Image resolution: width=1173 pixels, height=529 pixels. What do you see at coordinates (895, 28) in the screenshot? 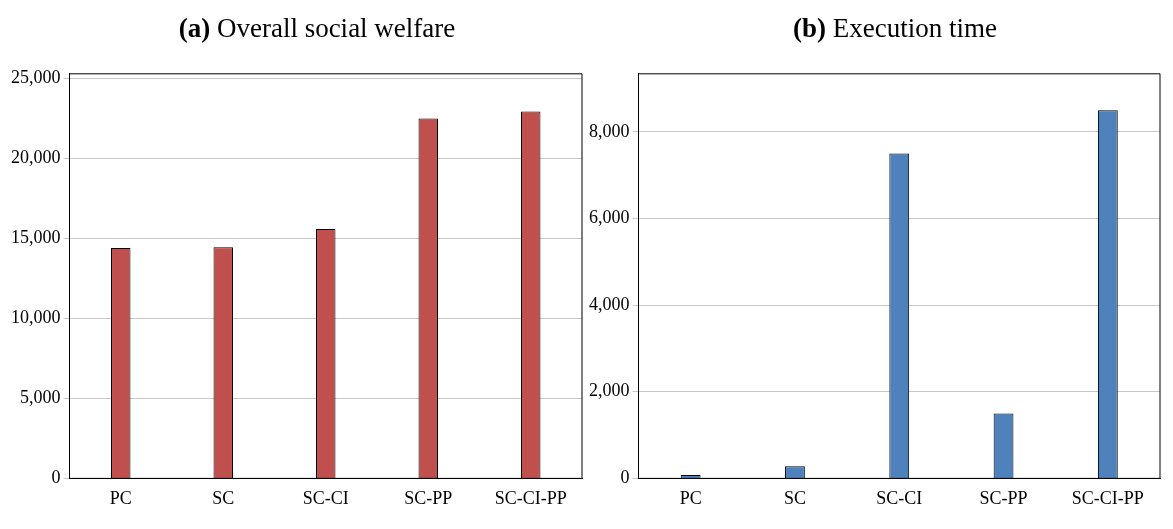
I see `chart-title: (b) Execution time` at bounding box center [895, 28].